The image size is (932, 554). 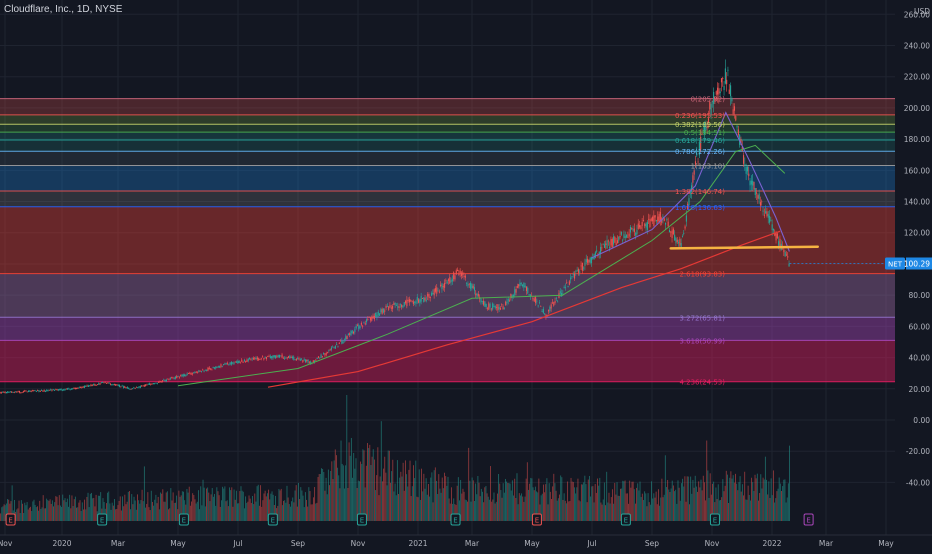 What do you see at coordinates (626, 521) in the screenshot?
I see `earnings-marker-label: E` at bounding box center [626, 521].